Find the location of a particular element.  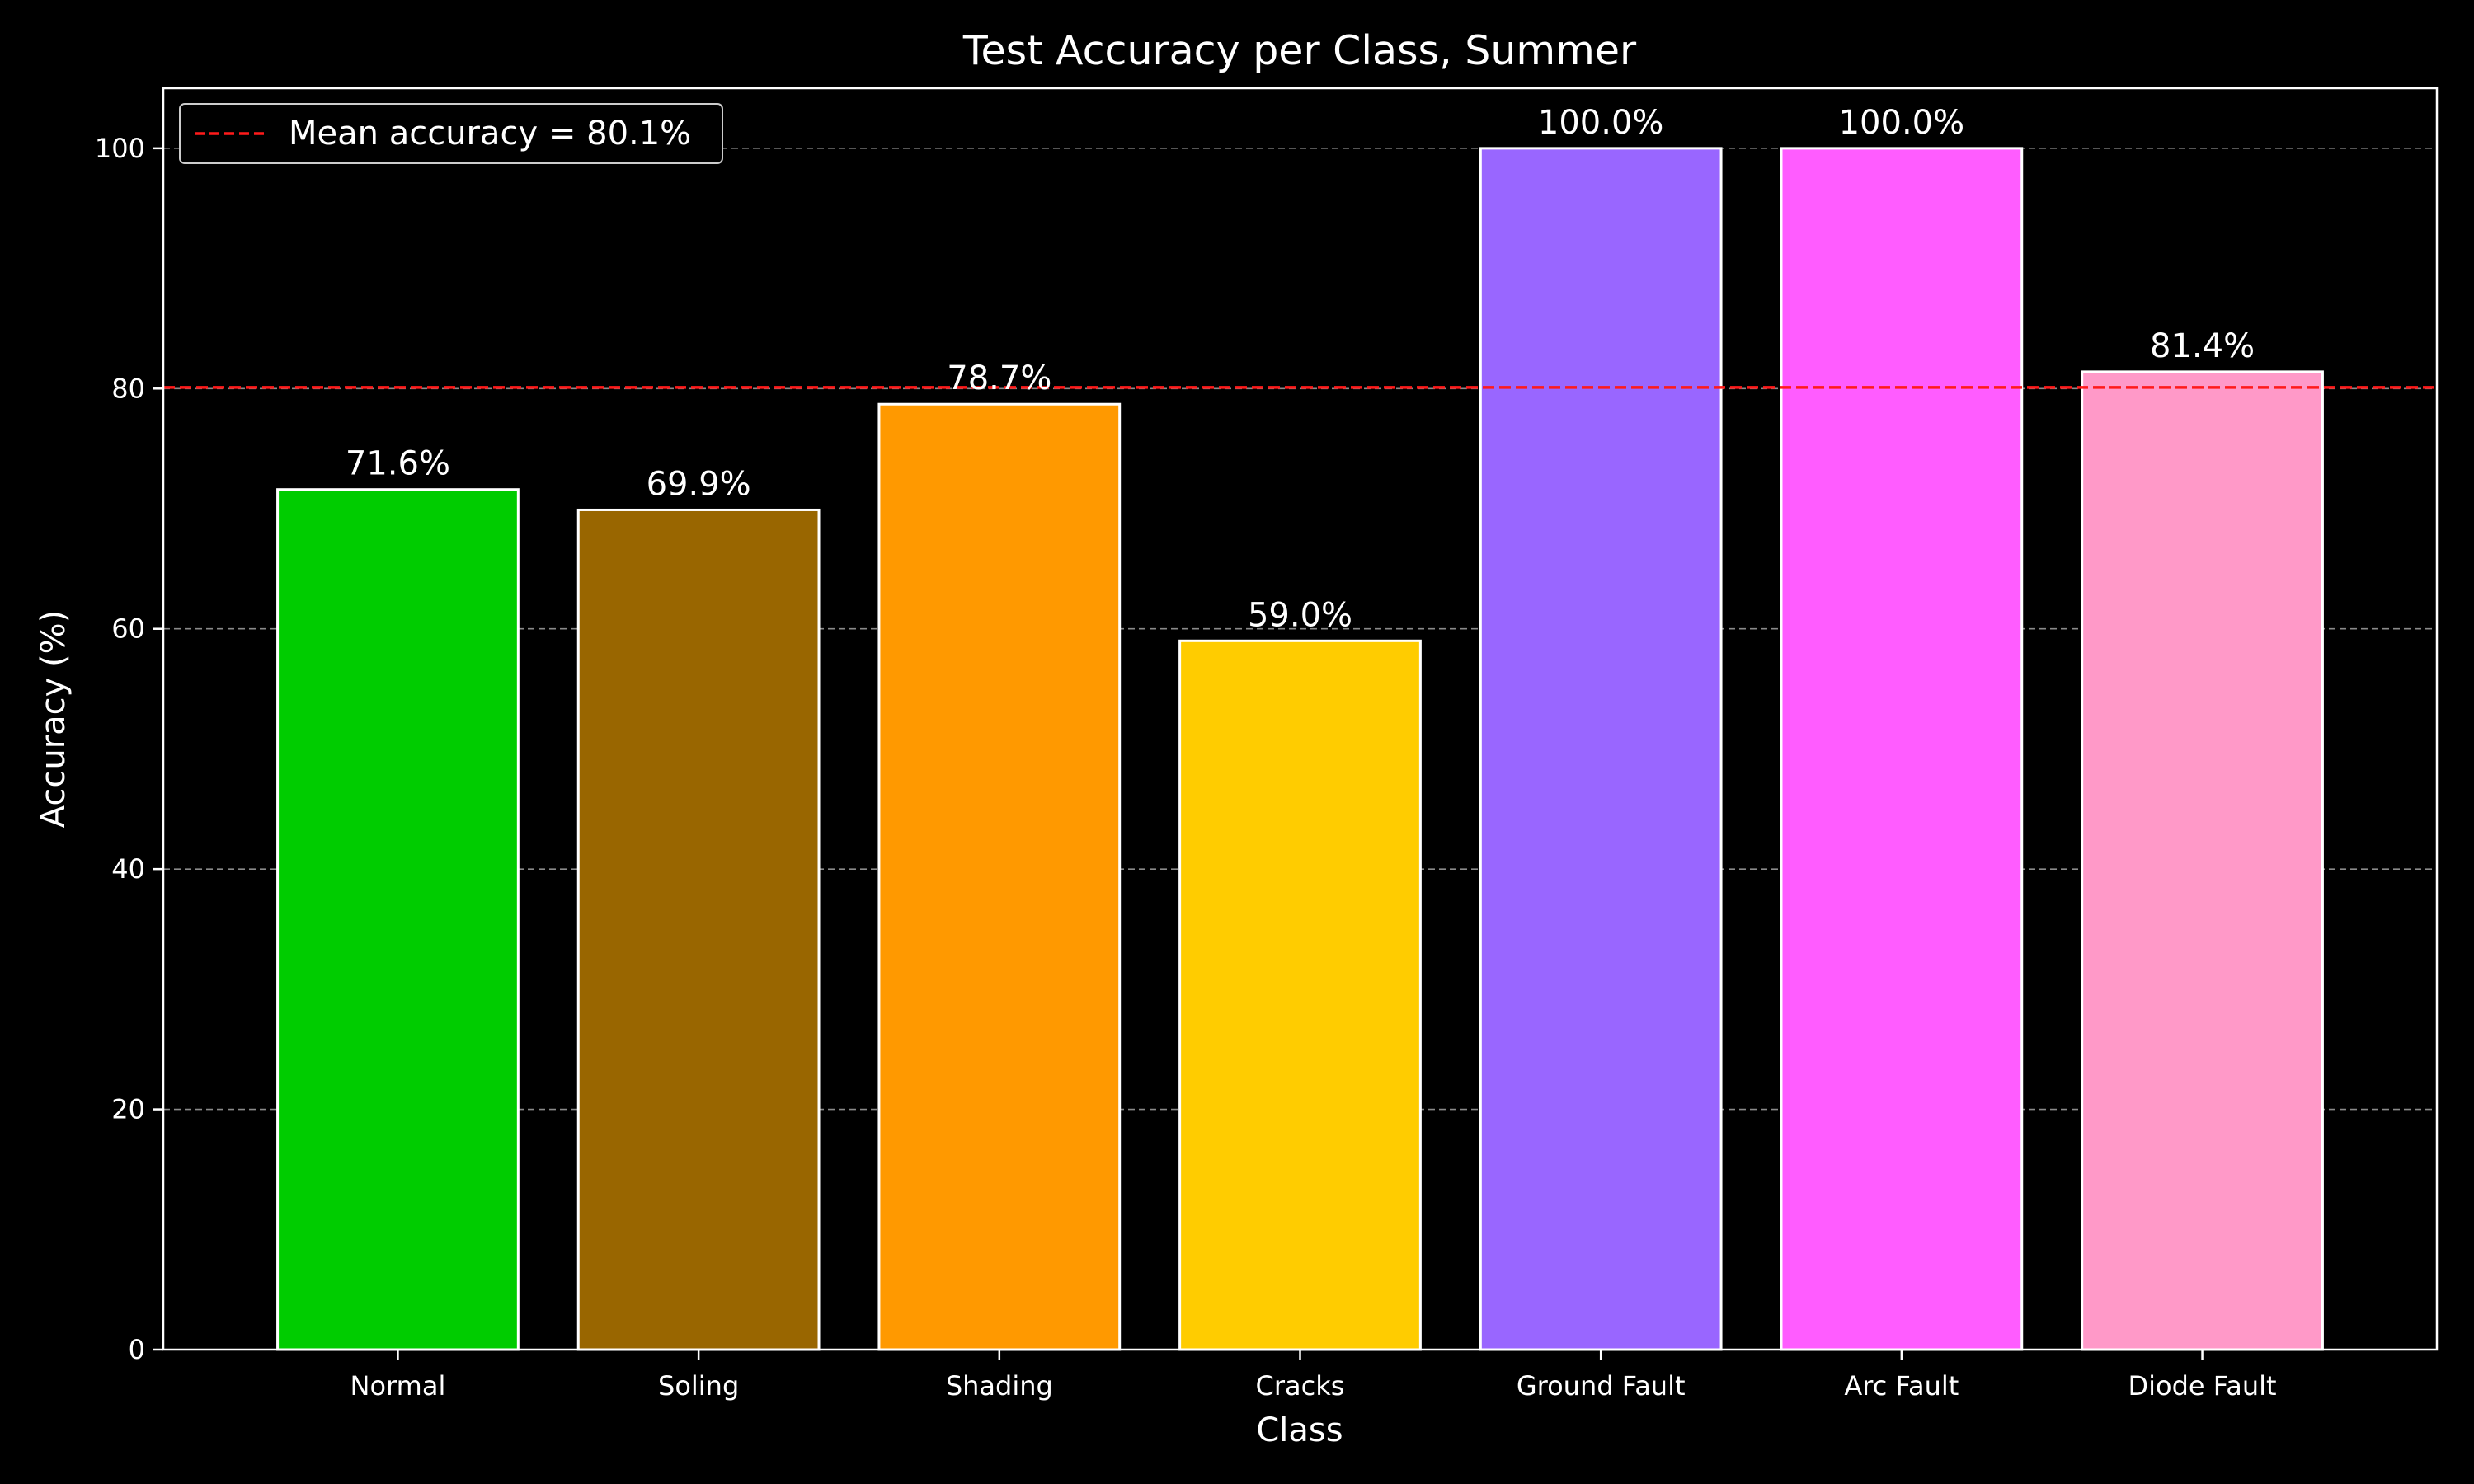

y-tick-label: 20 is located at coordinates (128, 1109).